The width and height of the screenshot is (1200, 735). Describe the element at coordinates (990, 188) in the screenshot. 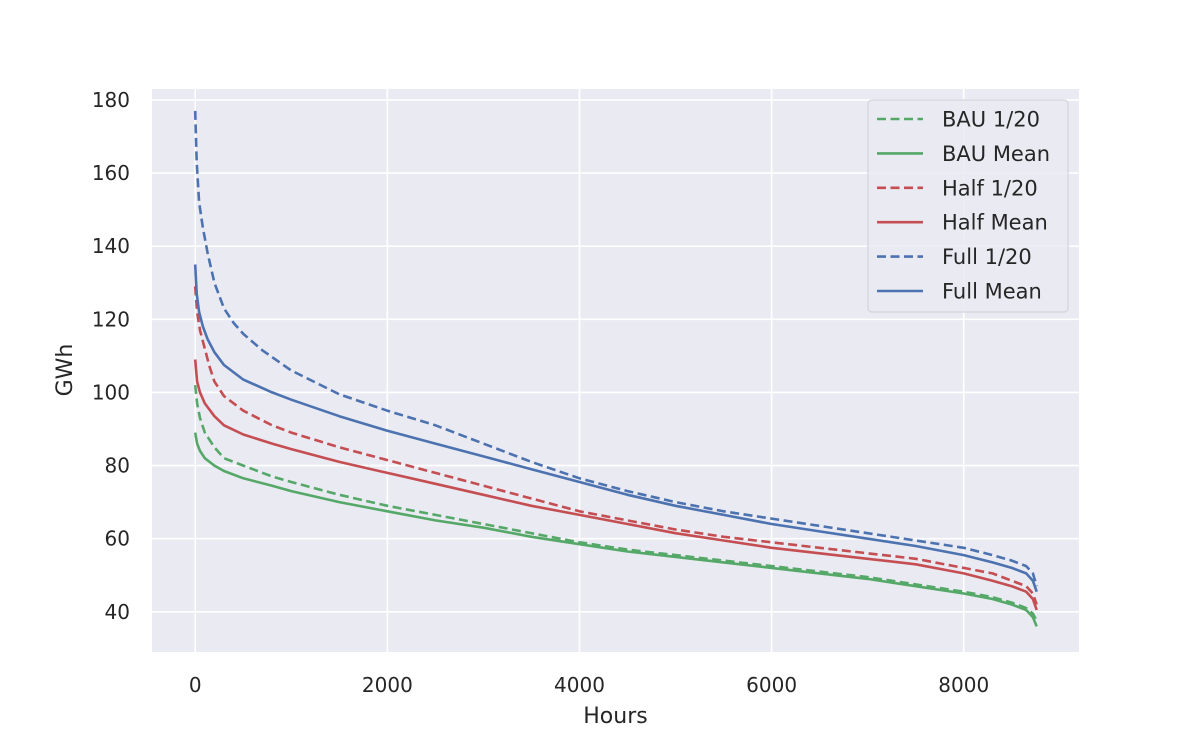

I see `legend-label: Half 1/20` at that location.